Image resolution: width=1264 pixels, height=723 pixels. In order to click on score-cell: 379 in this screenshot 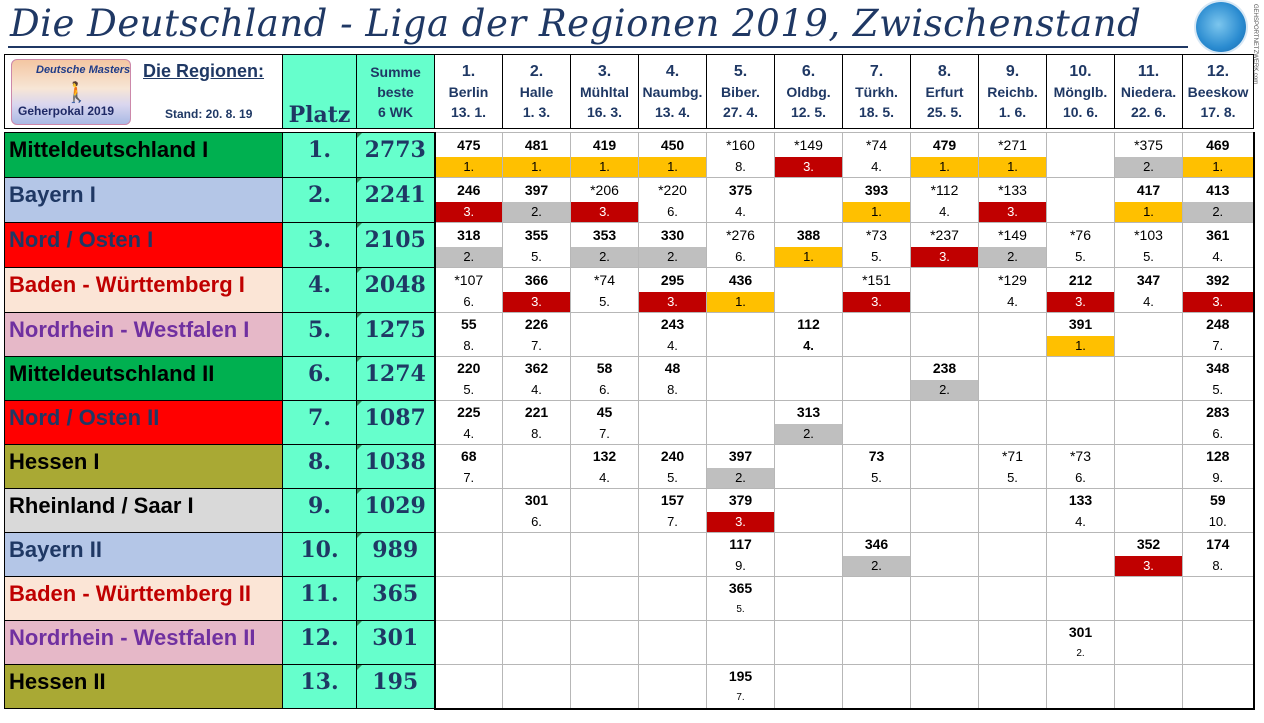, I will do `click(740, 500)`.